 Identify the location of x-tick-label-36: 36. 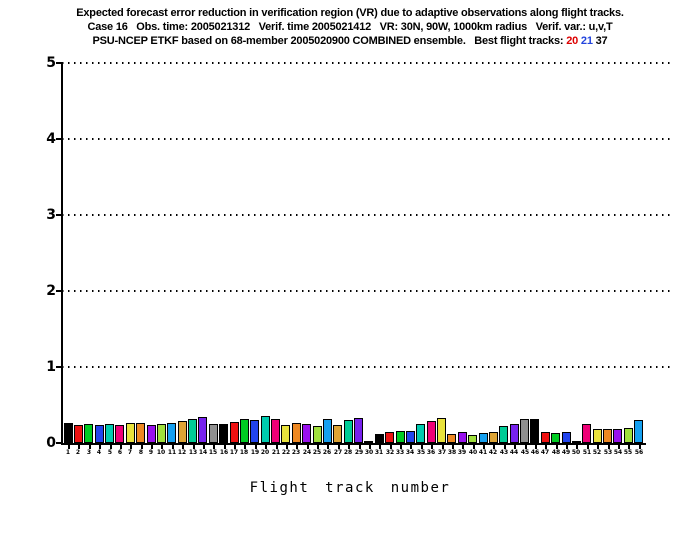
(431, 452).